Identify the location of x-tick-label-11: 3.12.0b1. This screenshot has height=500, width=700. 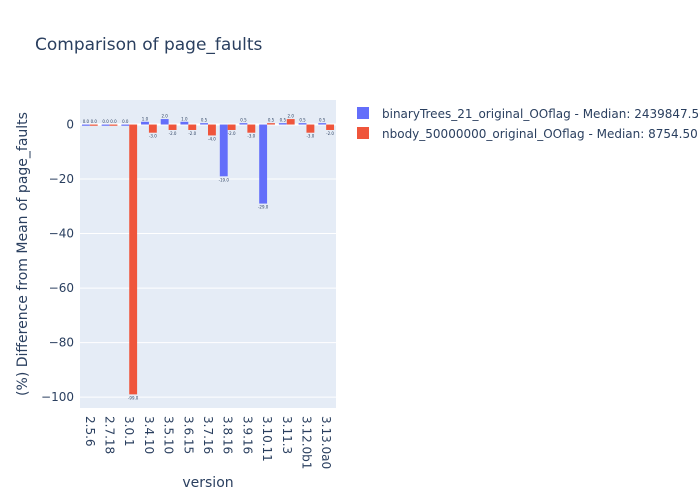
(306, 442).